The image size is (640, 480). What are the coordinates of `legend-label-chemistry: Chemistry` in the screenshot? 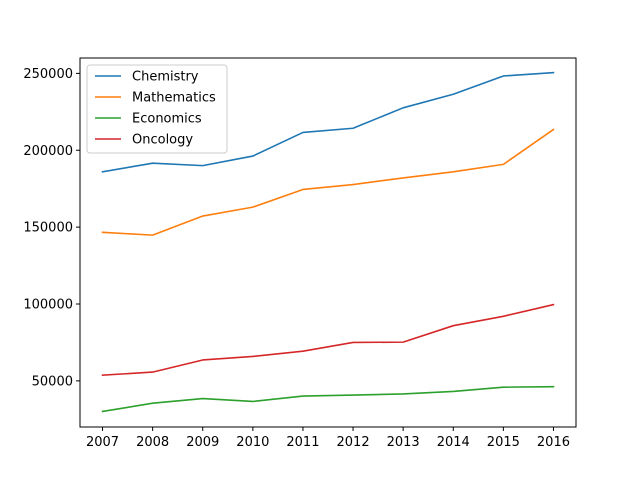 It's located at (165, 77).